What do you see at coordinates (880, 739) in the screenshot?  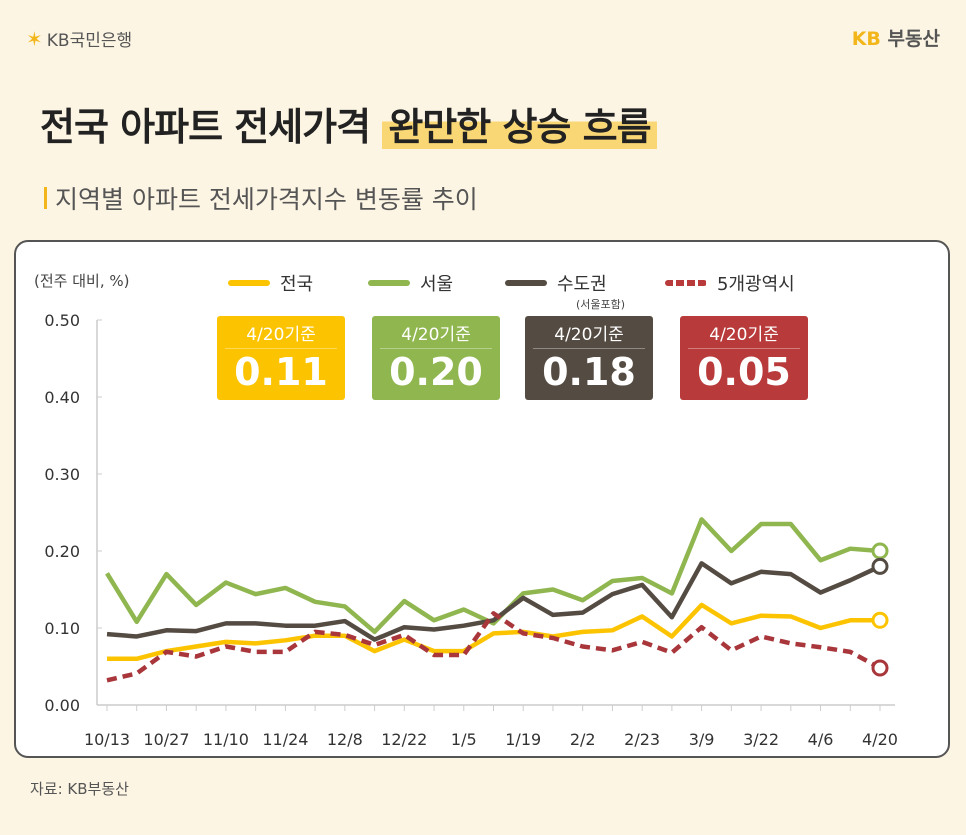 I see `x-tick-label: 4/20` at bounding box center [880, 739].